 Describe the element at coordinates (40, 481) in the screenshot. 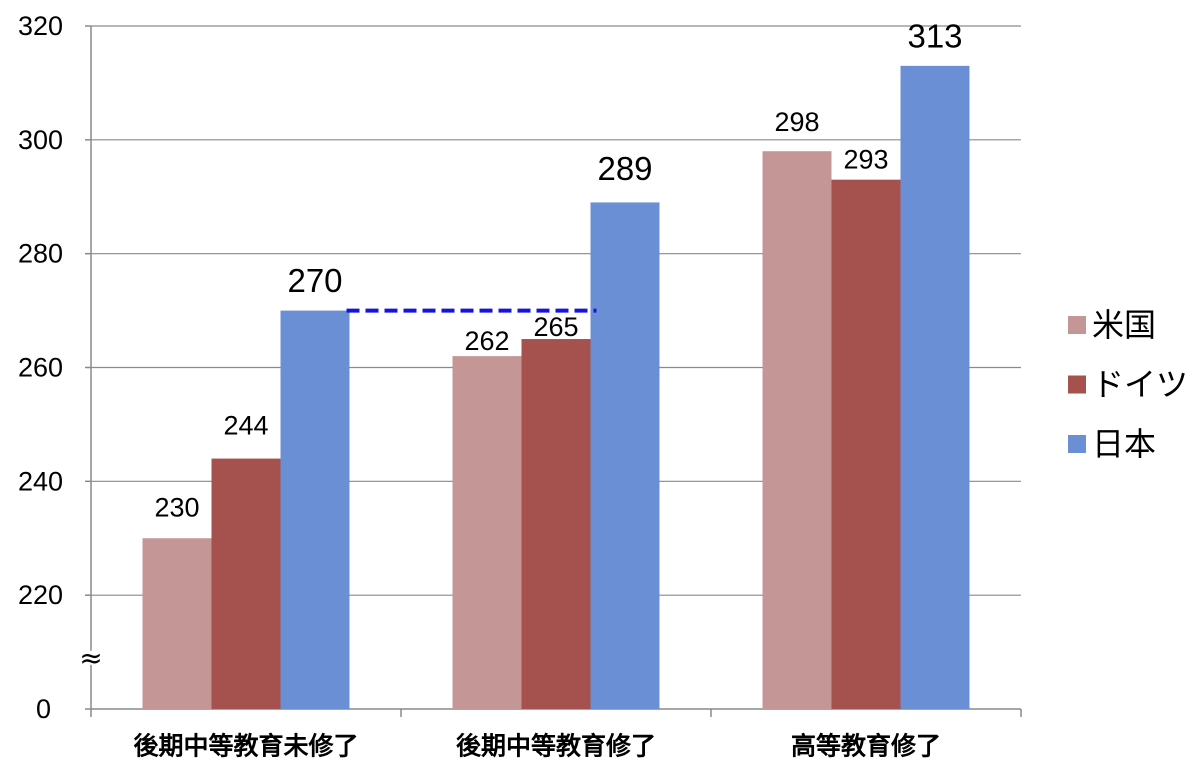

I see `y-tick-label: 240` at that location.